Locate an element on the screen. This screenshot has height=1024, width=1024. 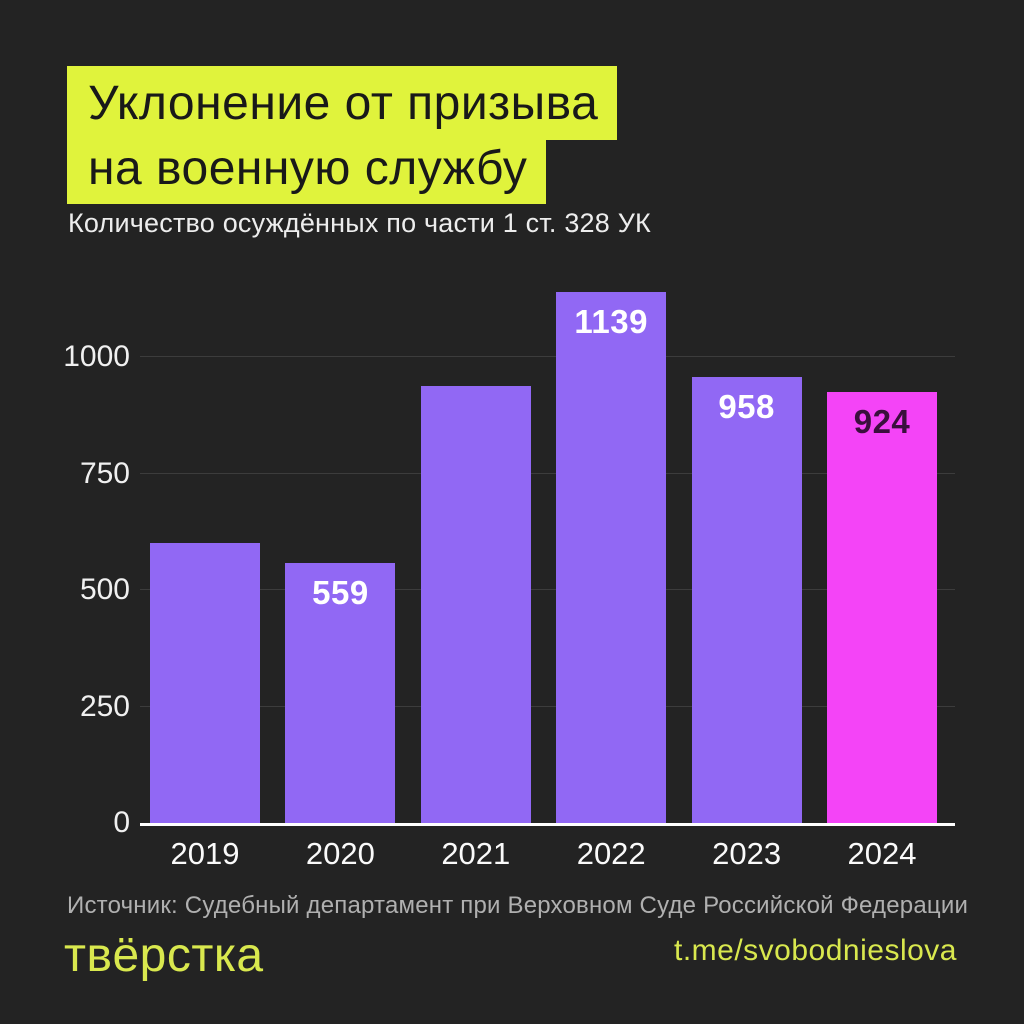
x-axis-label-2023: 2023 is located at coordinates (747, 853).